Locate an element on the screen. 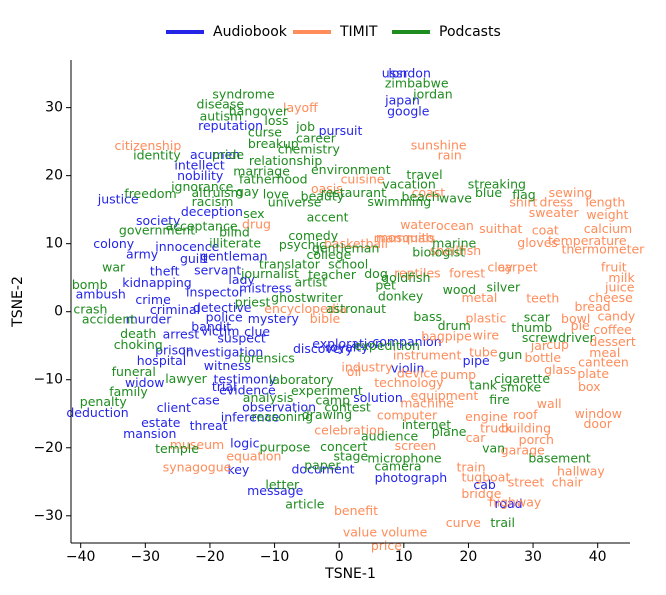  legend-label: TIMIT is located at coordinates (358, 32).